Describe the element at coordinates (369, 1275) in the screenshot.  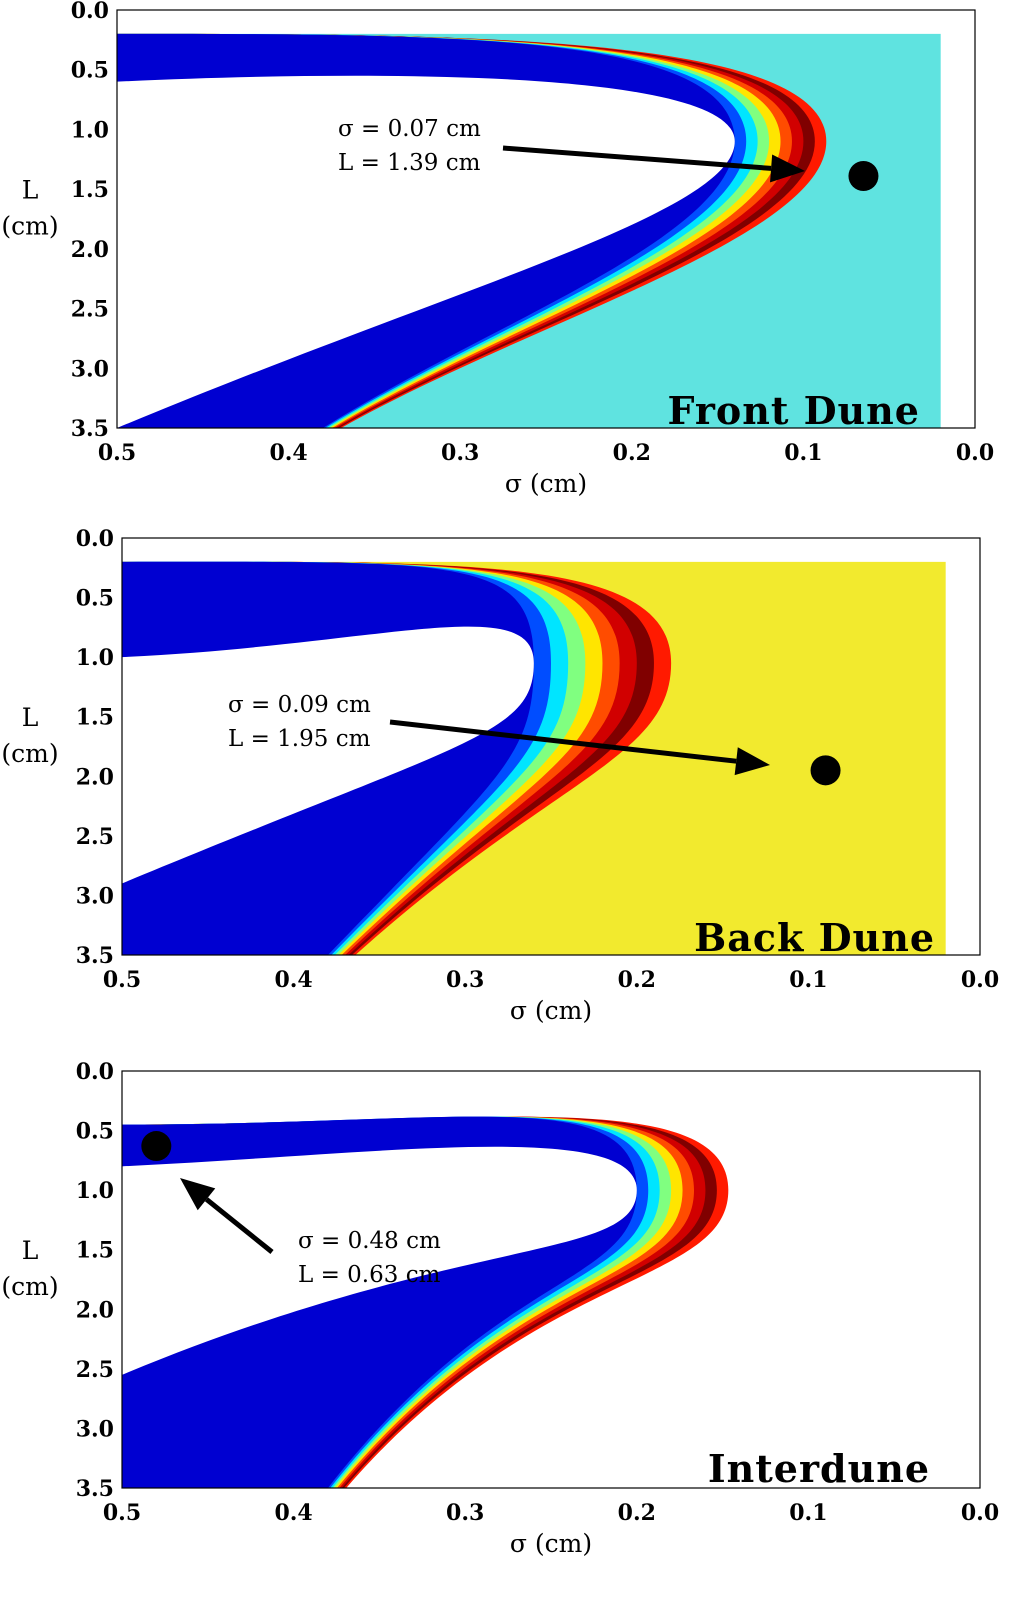
I see `annotation-length: L = 0.63 cm` at that location.